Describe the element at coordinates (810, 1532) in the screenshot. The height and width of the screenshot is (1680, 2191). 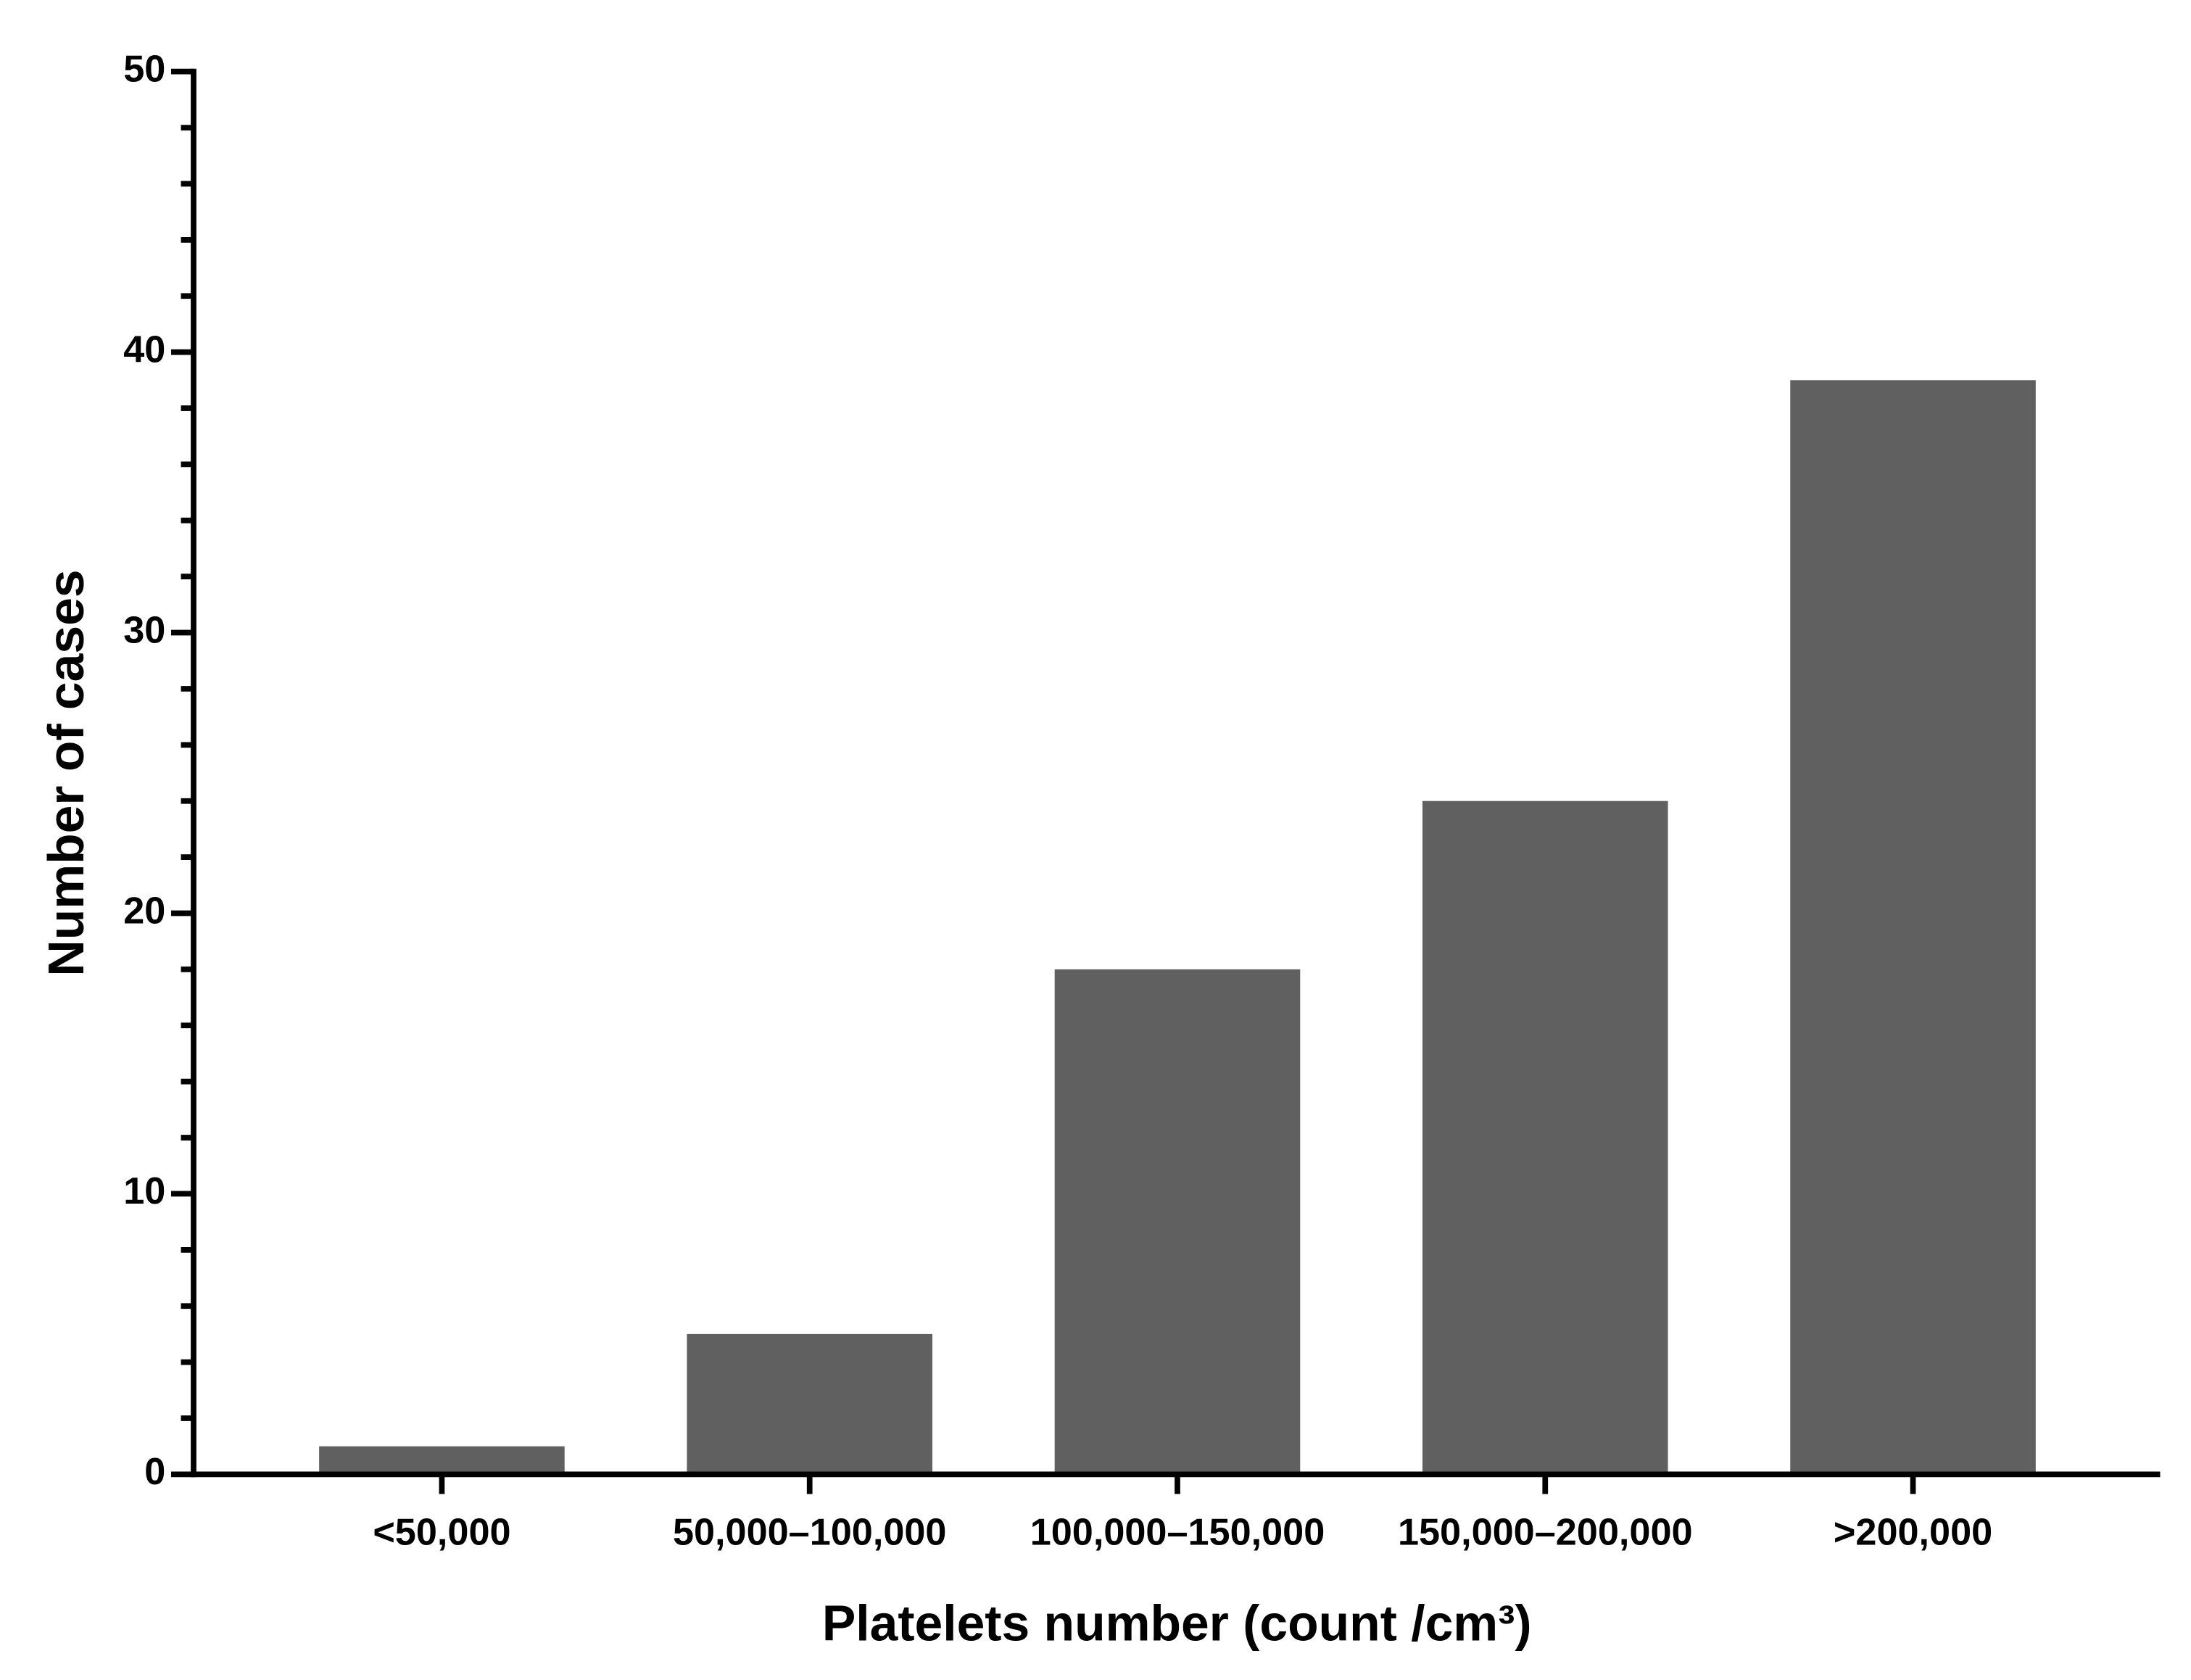
I see `x-tick-label: 50,000–100,000` at that location.